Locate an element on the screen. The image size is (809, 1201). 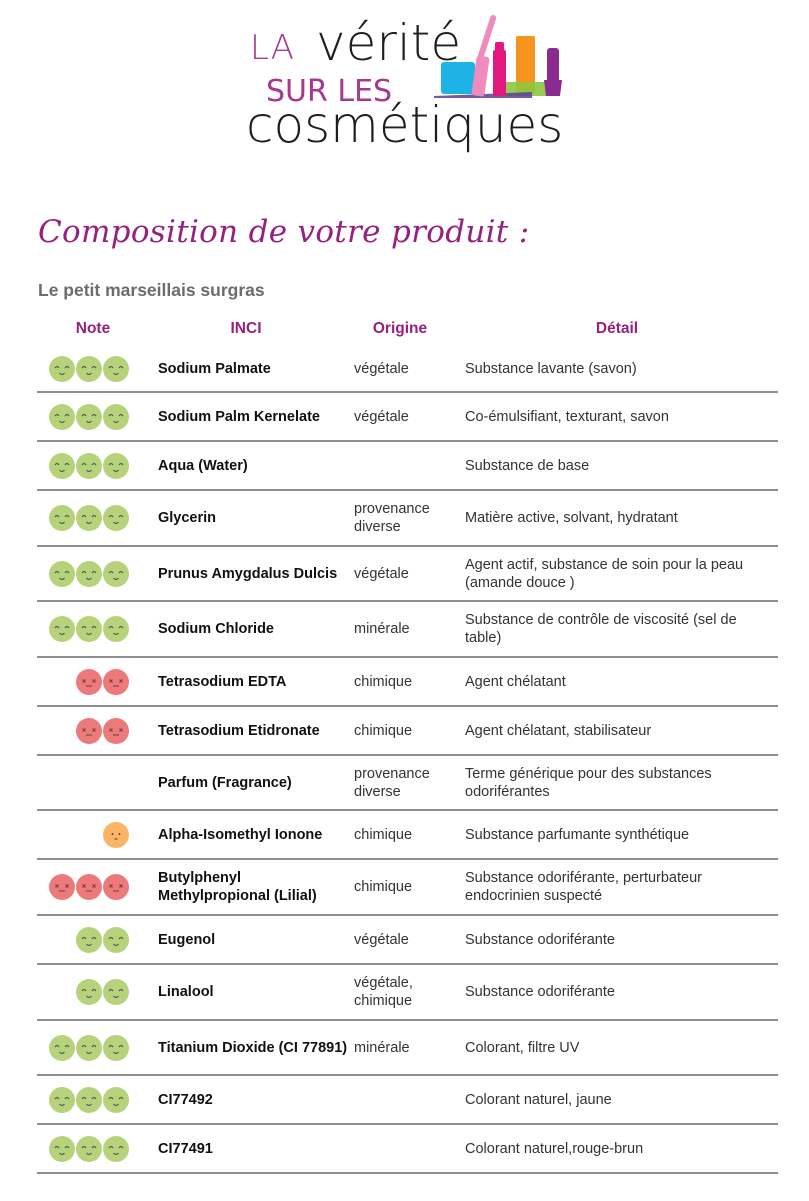
inci-cell: Aqua (Water) is located at coordinates (254, 465).